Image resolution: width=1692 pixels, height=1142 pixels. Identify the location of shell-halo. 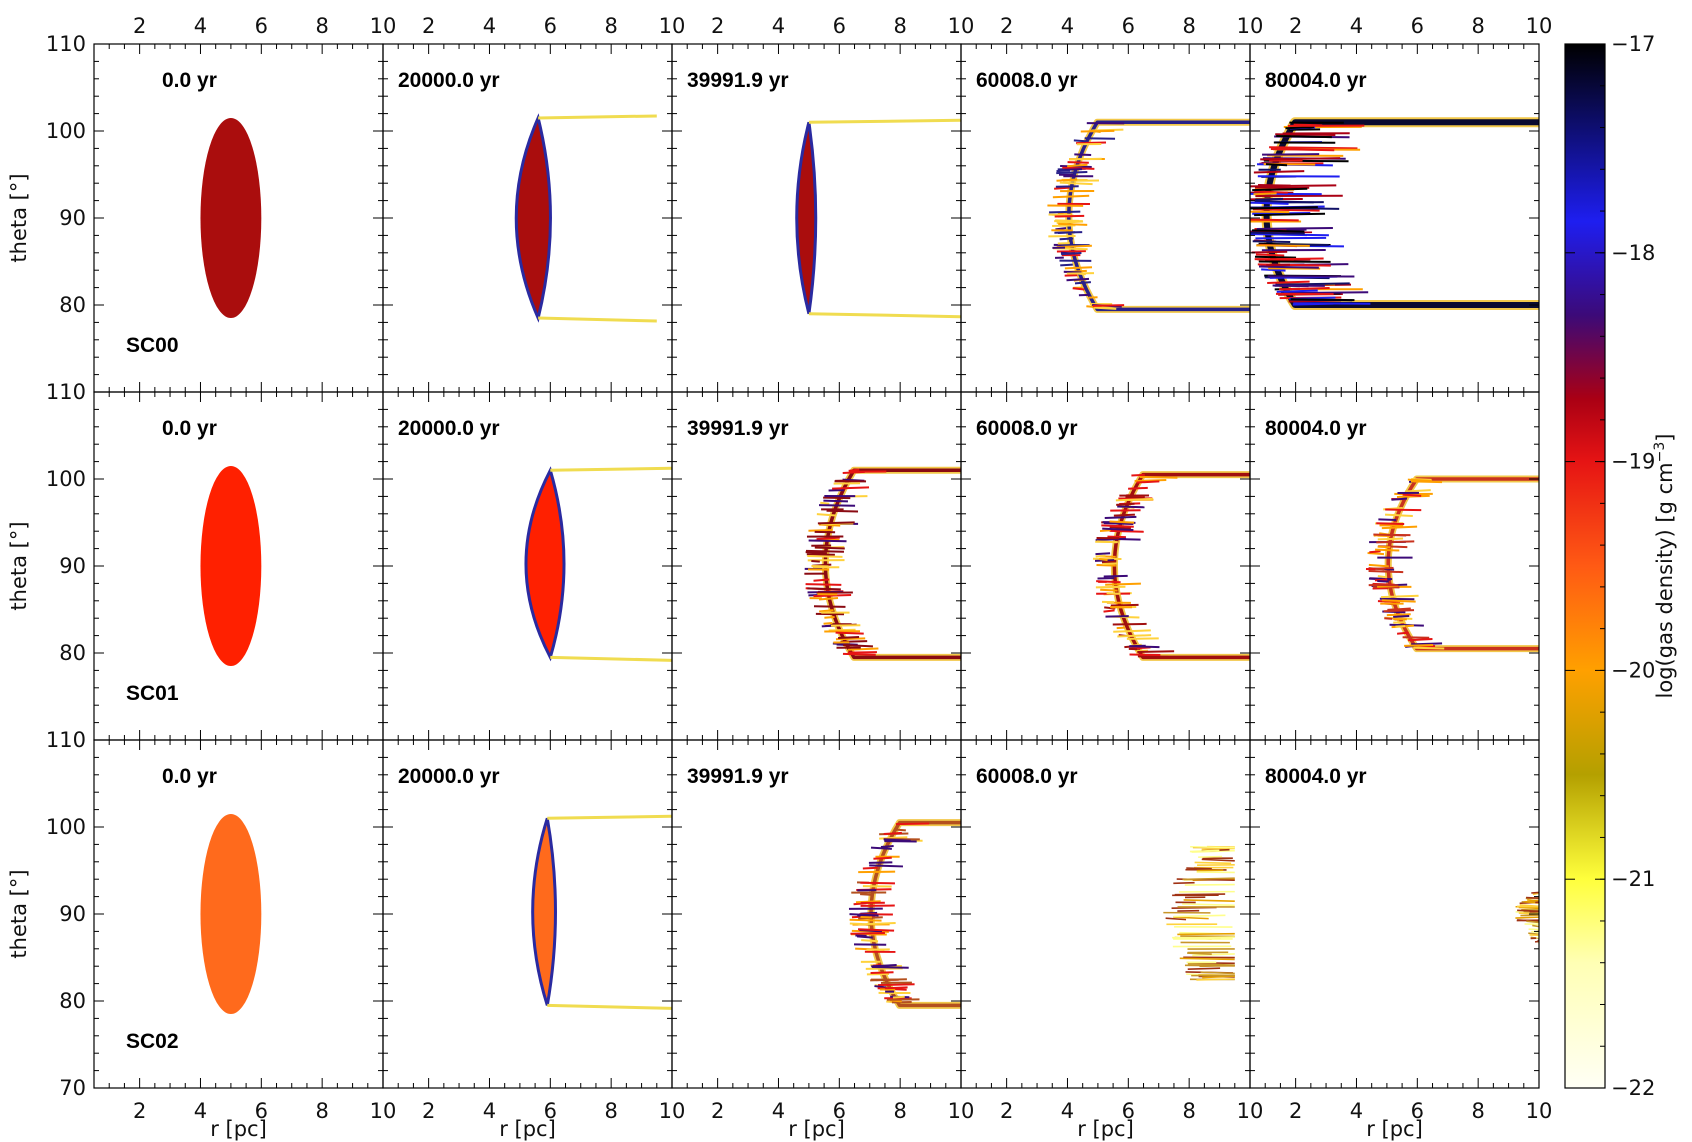
(1157, 215).